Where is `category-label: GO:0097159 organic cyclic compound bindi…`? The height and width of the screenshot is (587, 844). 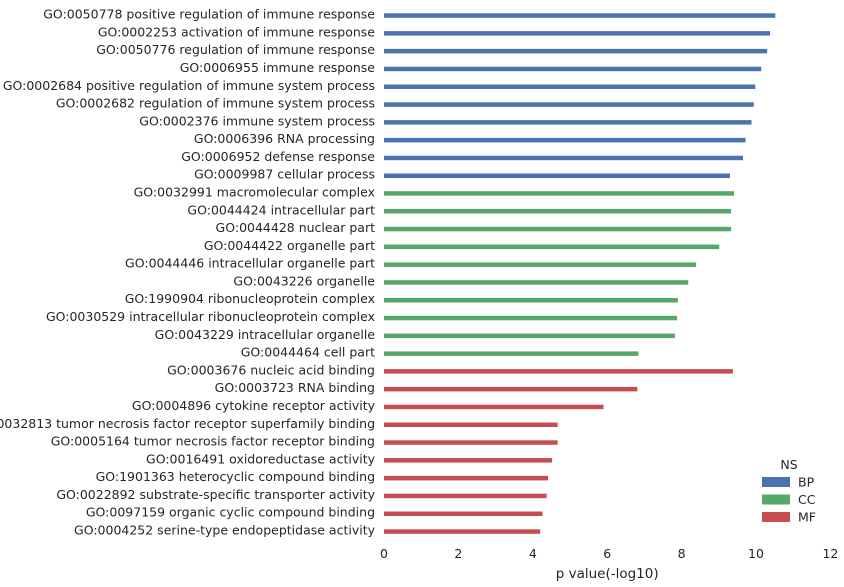 category-label: GO:0097159 organic cyclic compound bindi… is located at coordinates (230, 512).